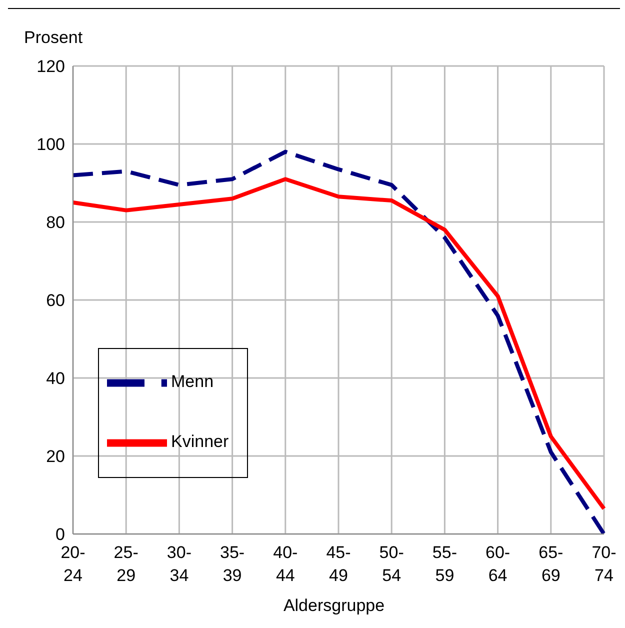 The image size is (625, 628). What do you see at coordinates (179, 564) in the screenshot?
I see `x-tick-label: 30-34` at bounding box center [179, 564].